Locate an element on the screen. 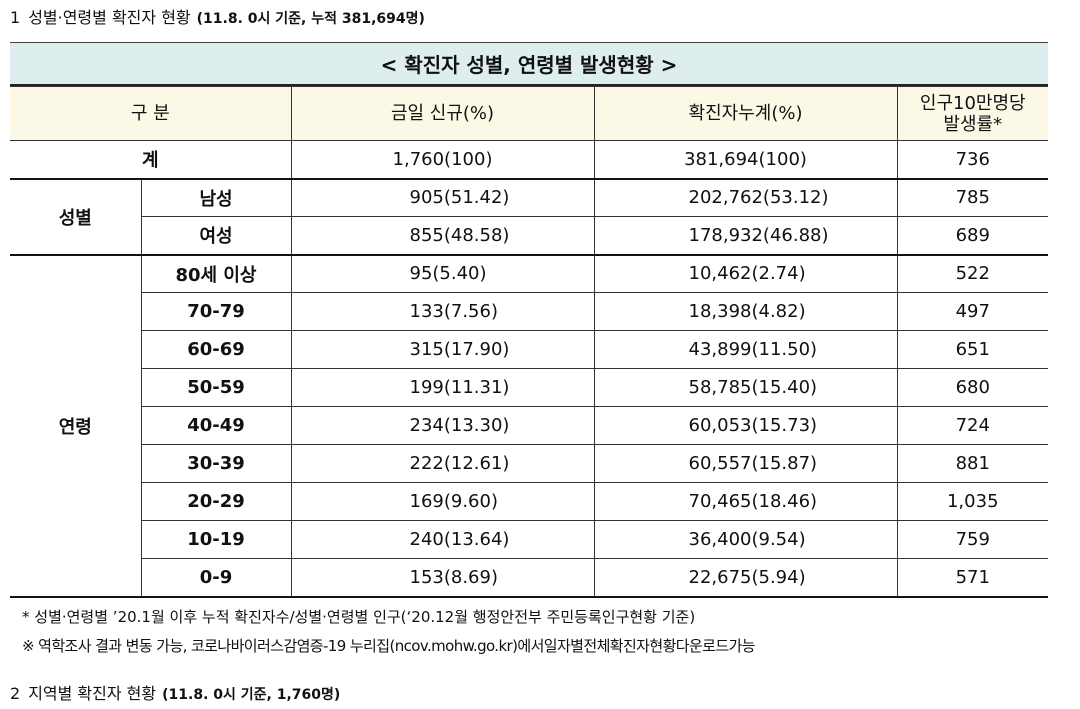 The image size is (1080, 709). cell-rate: 689 is located at coordinates (972, 236).